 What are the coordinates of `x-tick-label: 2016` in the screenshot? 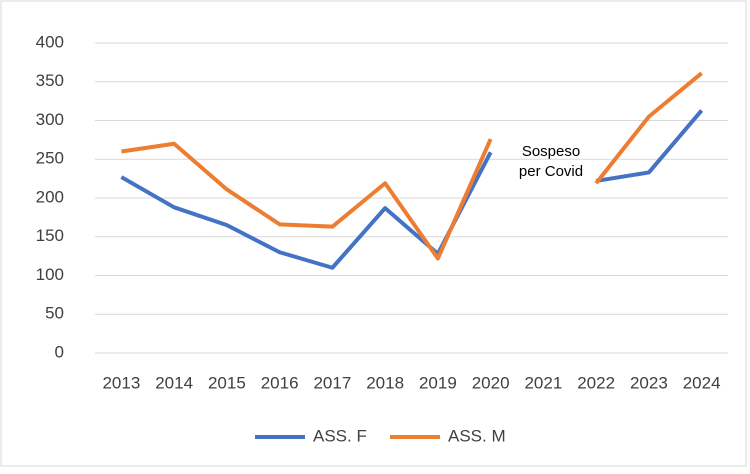 It's located at (280, 382).